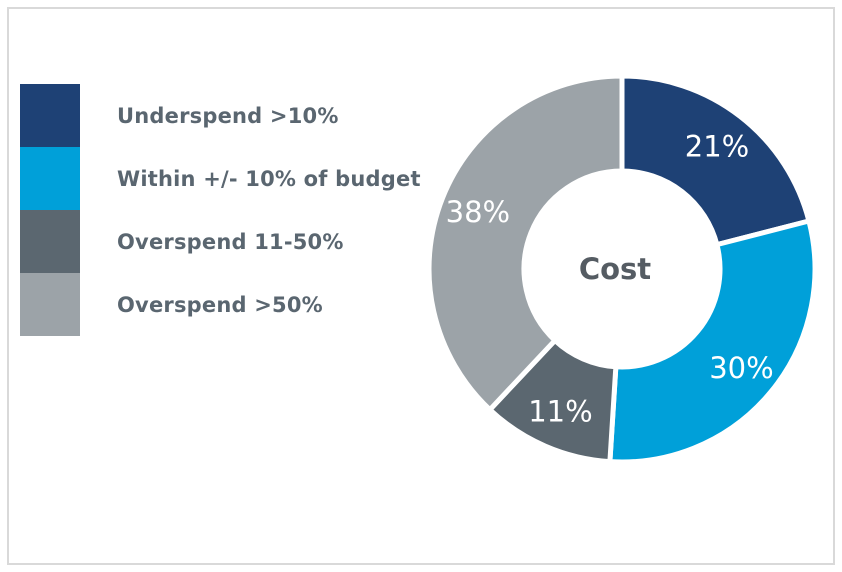 The width and height of the screenshot is (842, 572). What do you see at coordinates (717, 147) in the screenshot?
I see `slice-label-underspend: 21%` at bounding box center [717, 147].